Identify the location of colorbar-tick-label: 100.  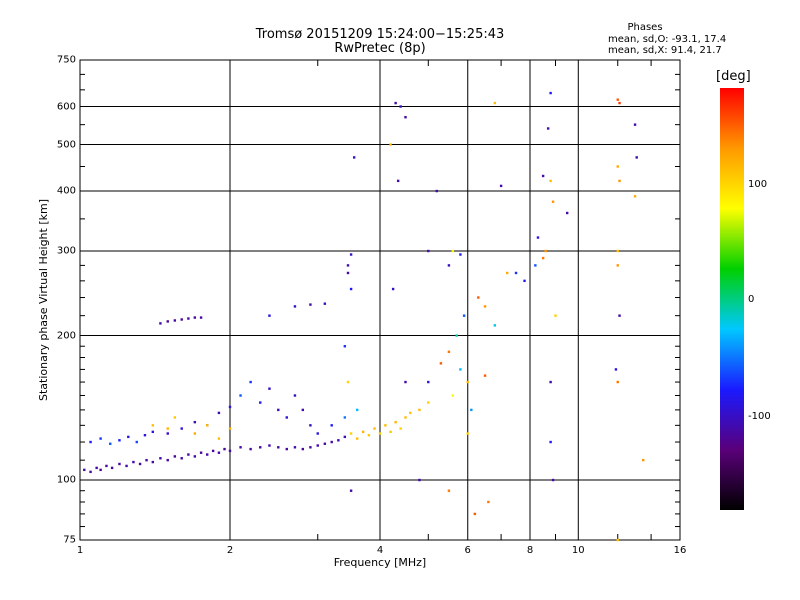
(758, 184).